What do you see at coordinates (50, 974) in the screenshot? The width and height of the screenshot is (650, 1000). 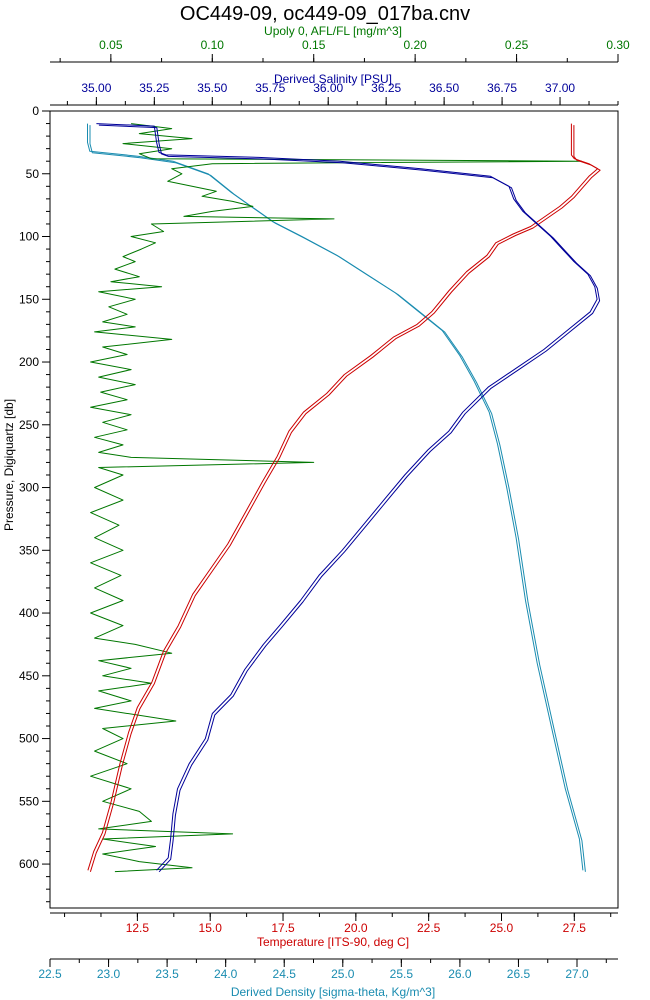 I see `density-tick-label: 22.5` at bounding box center [50, 974].